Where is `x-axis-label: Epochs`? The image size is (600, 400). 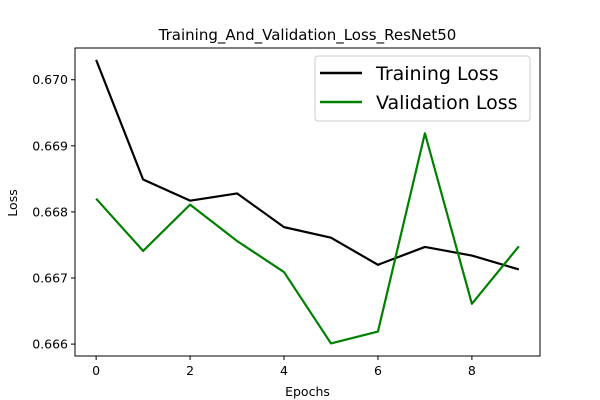 x-axis-label: Epochs is located at coordinates (307, 391).